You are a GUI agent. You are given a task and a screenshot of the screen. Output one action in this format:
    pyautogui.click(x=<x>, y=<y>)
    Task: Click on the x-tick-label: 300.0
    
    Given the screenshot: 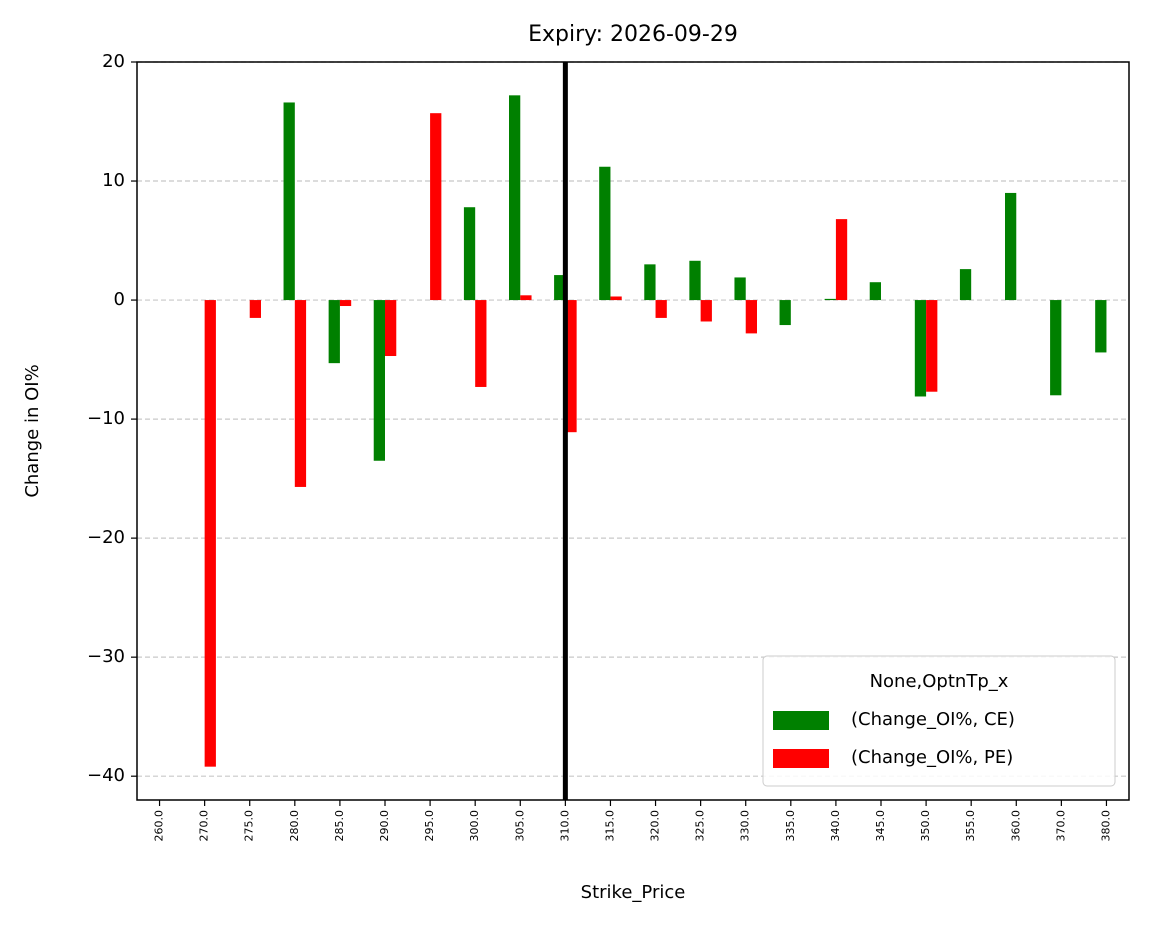 What is the action you would take?
    pyautogui.click(x=474, y=826)
    